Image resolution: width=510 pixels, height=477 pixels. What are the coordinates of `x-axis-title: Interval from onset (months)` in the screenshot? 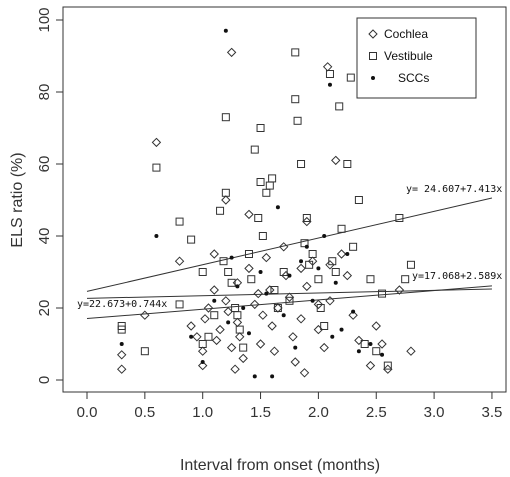 It's located at (280, 465).